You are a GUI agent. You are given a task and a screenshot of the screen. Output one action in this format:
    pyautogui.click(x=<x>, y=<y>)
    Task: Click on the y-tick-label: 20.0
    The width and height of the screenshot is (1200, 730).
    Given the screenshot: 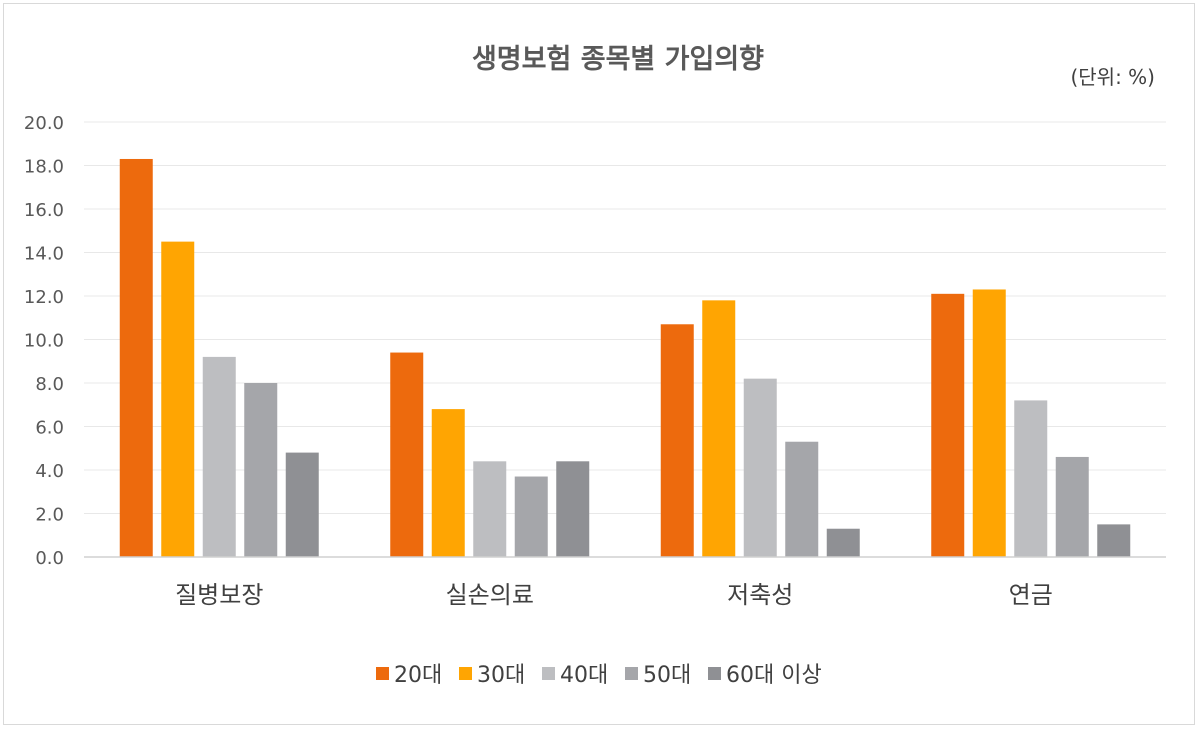 What is the action you would take?
    pyautogui.click(x=44, y=123)
    